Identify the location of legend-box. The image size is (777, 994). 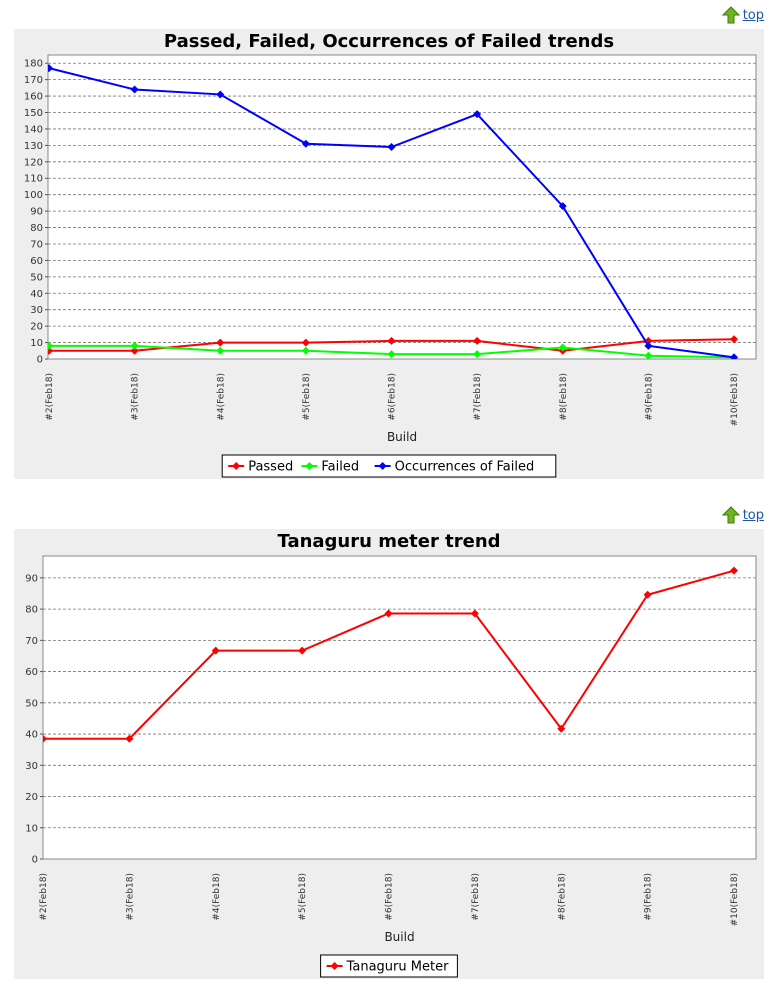
(389, 966).